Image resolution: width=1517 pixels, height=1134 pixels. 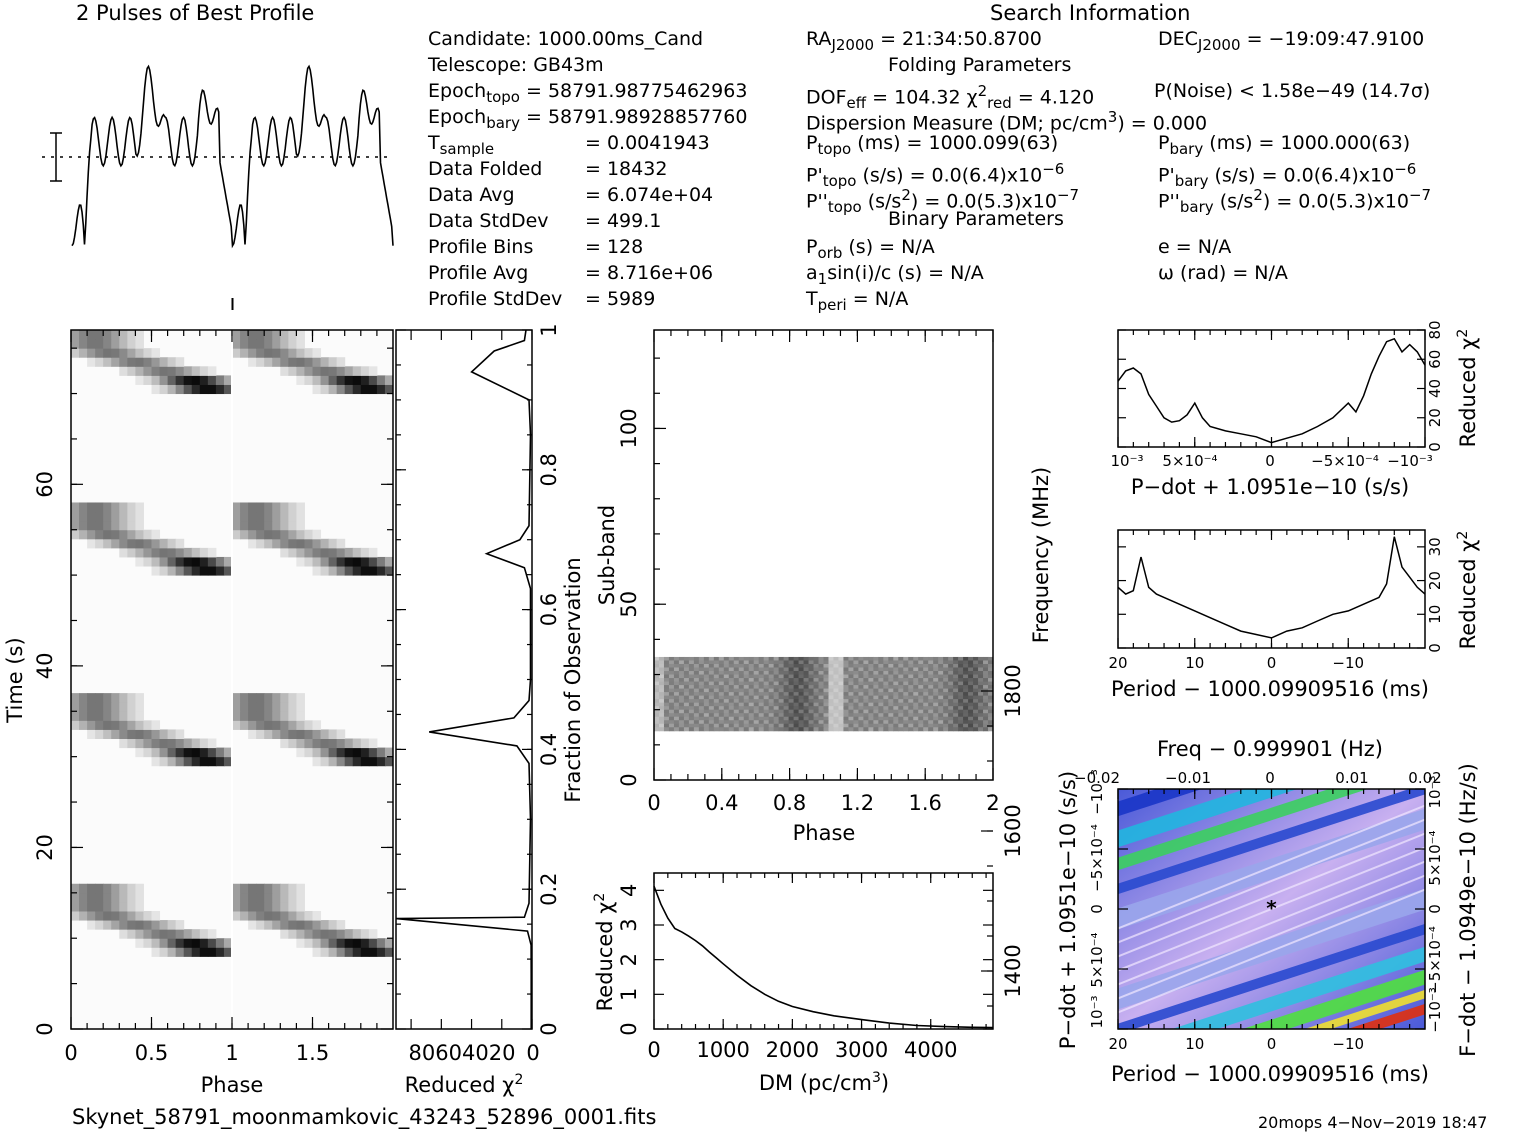 I want to click on ppd-y2-tick-label: 10⁻³, so click(x=1435, y=791).